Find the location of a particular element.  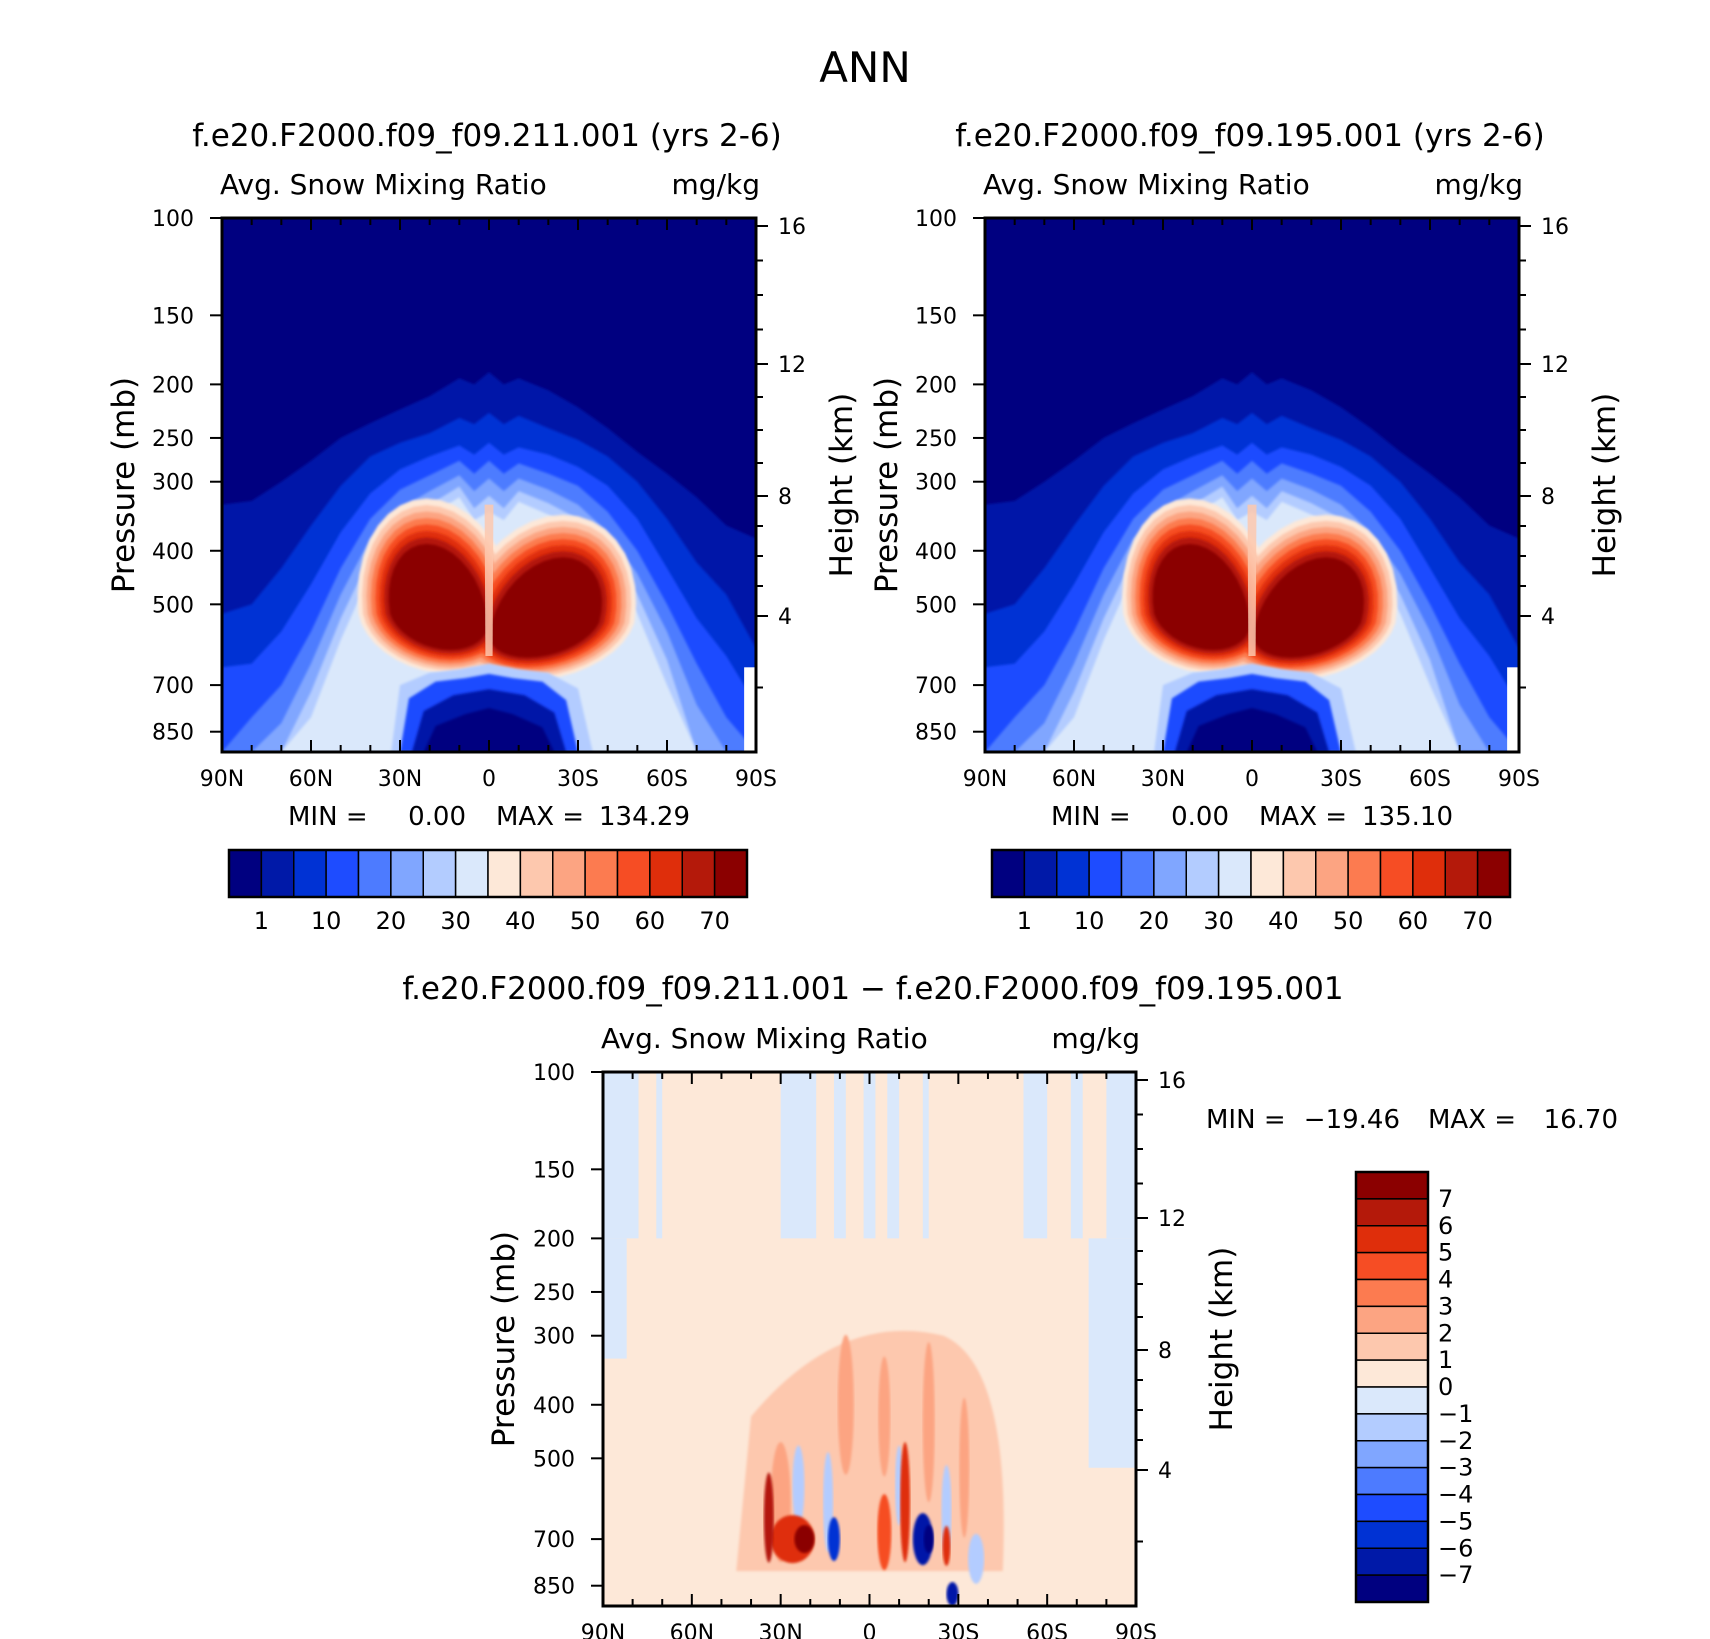

panel-b-colorbar: 1 10 20 30 40 50 60 70 is located at coordinates (1251, 891).